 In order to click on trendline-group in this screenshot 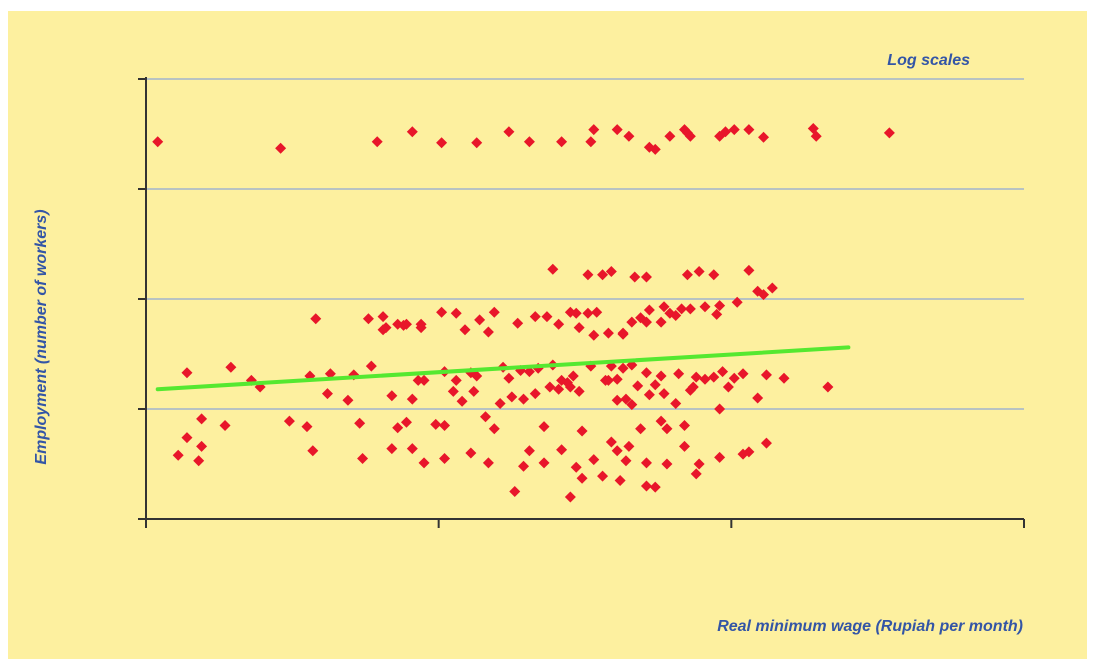, I will do `click(503, 368)`.